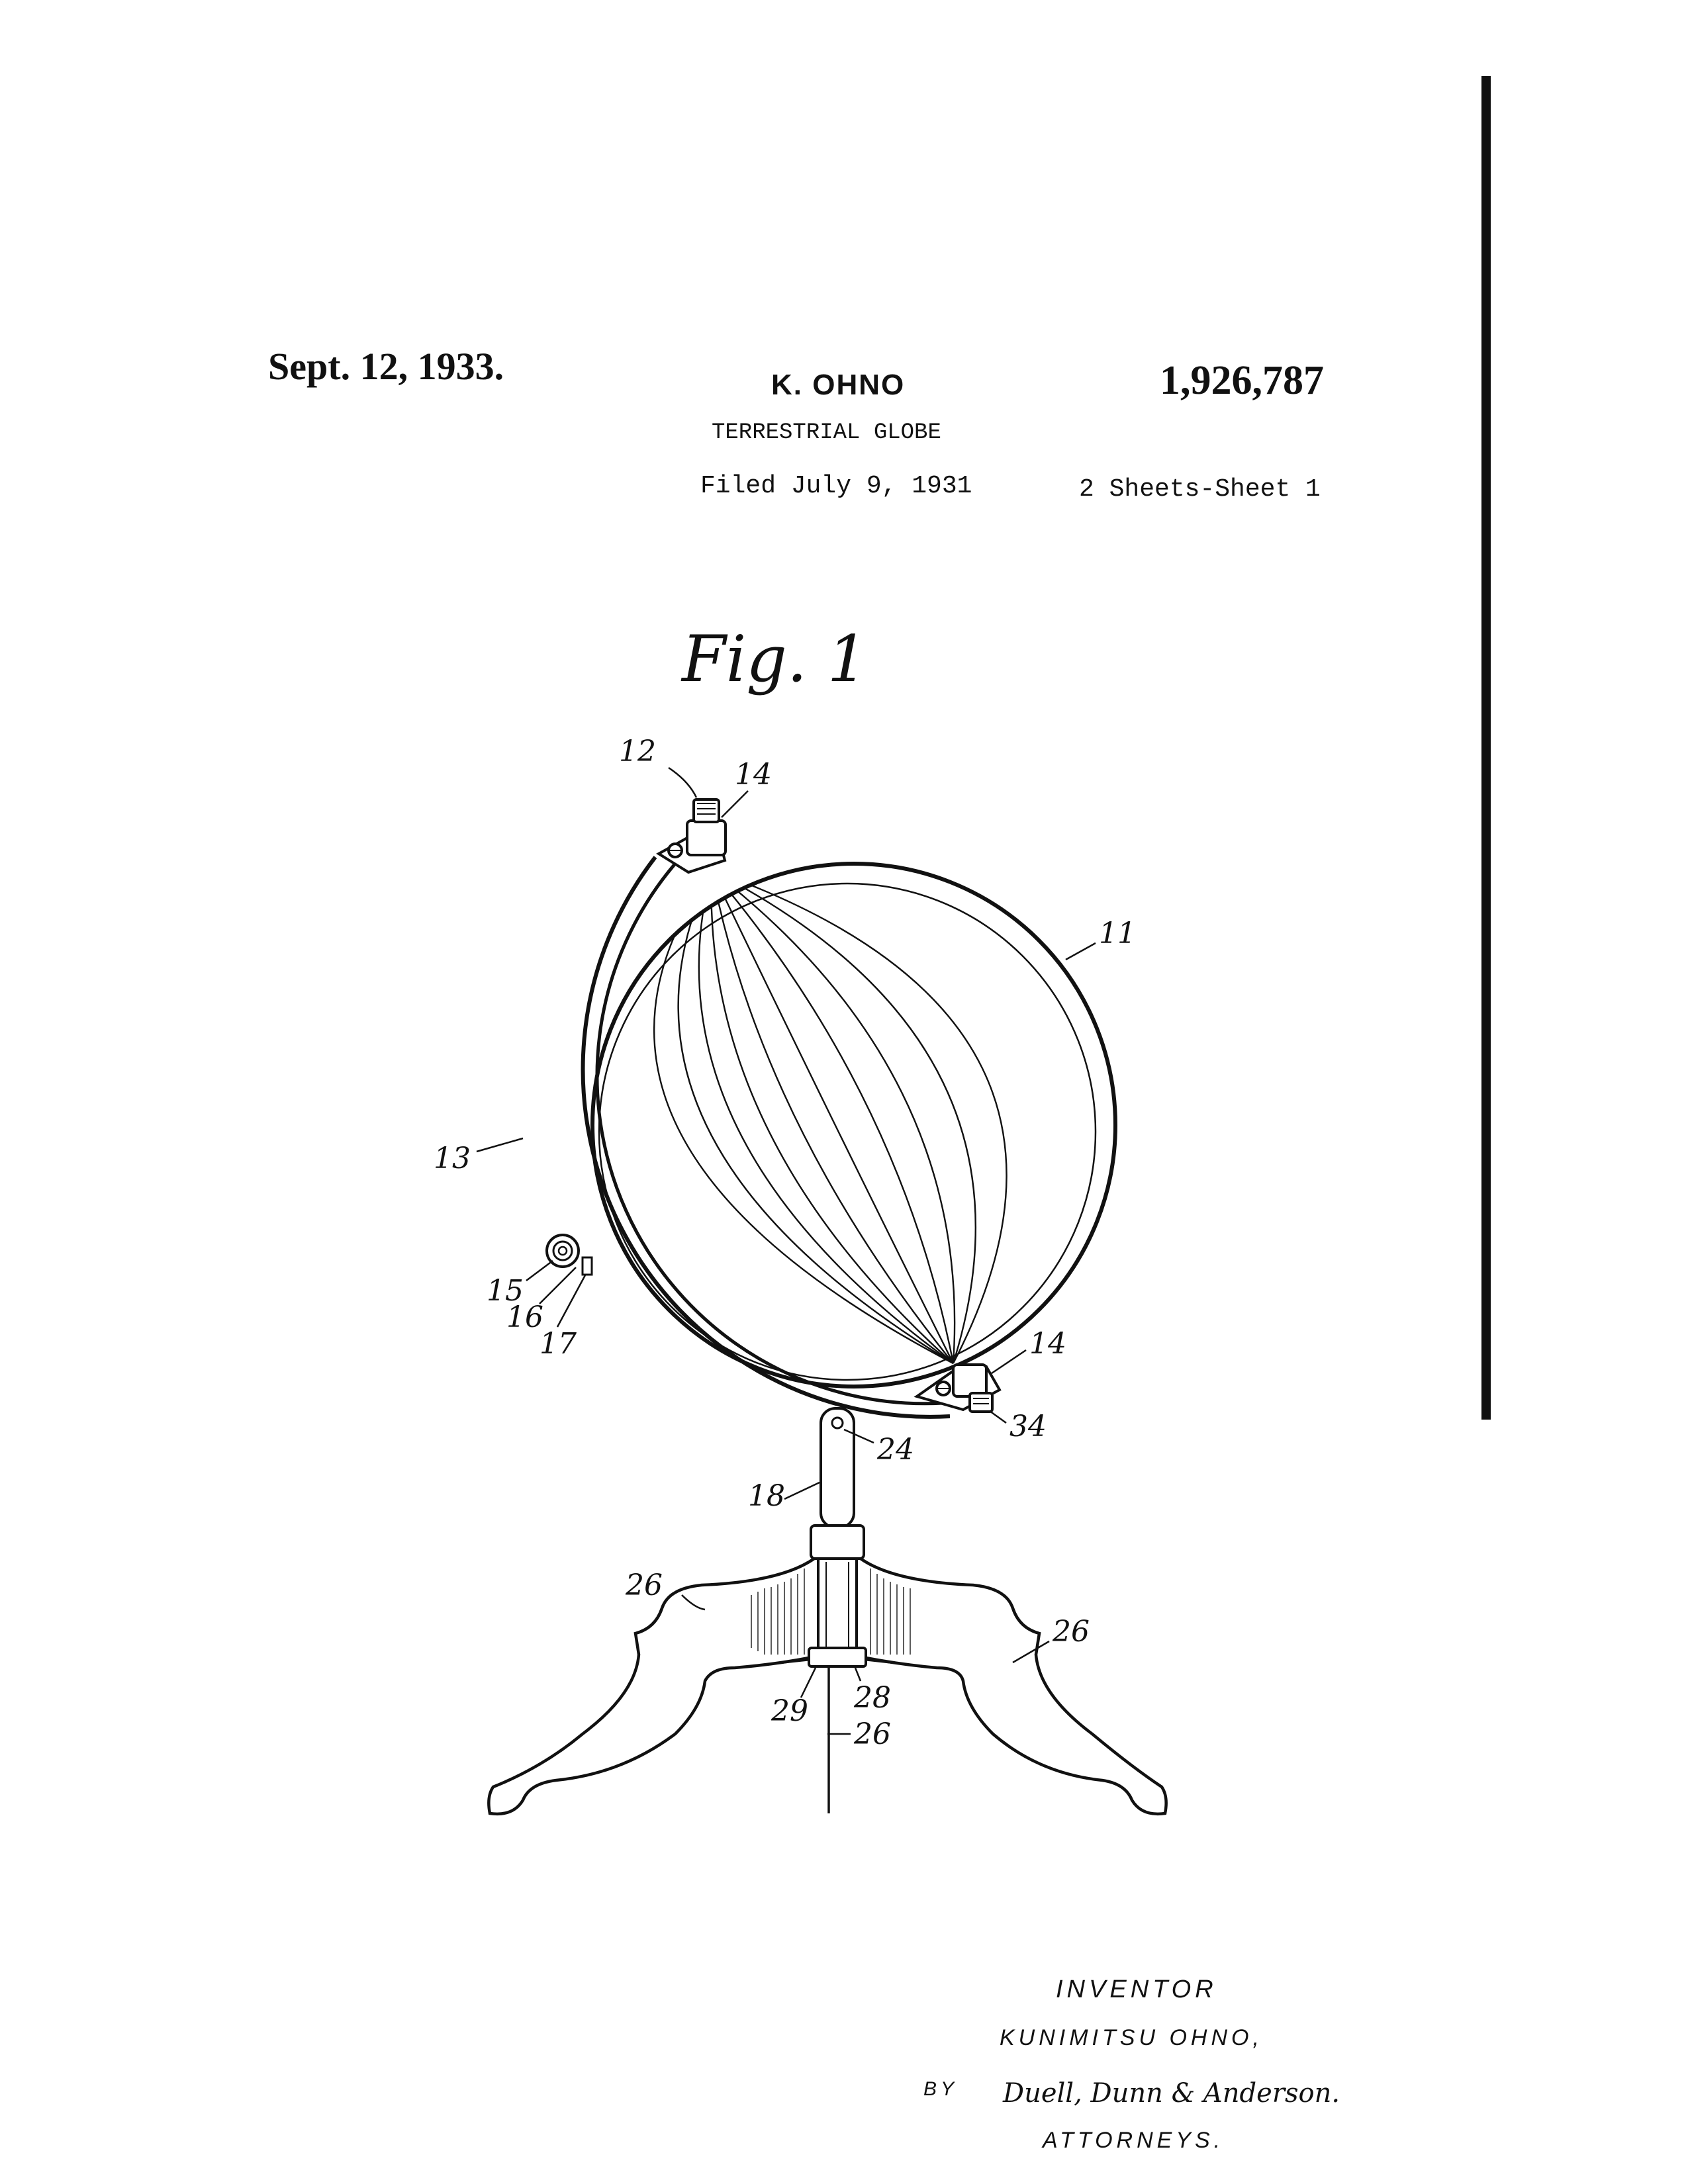 The width and height of the screenshot is (1688, 2184). I want to click on tripod-base, so click(827, 1686).